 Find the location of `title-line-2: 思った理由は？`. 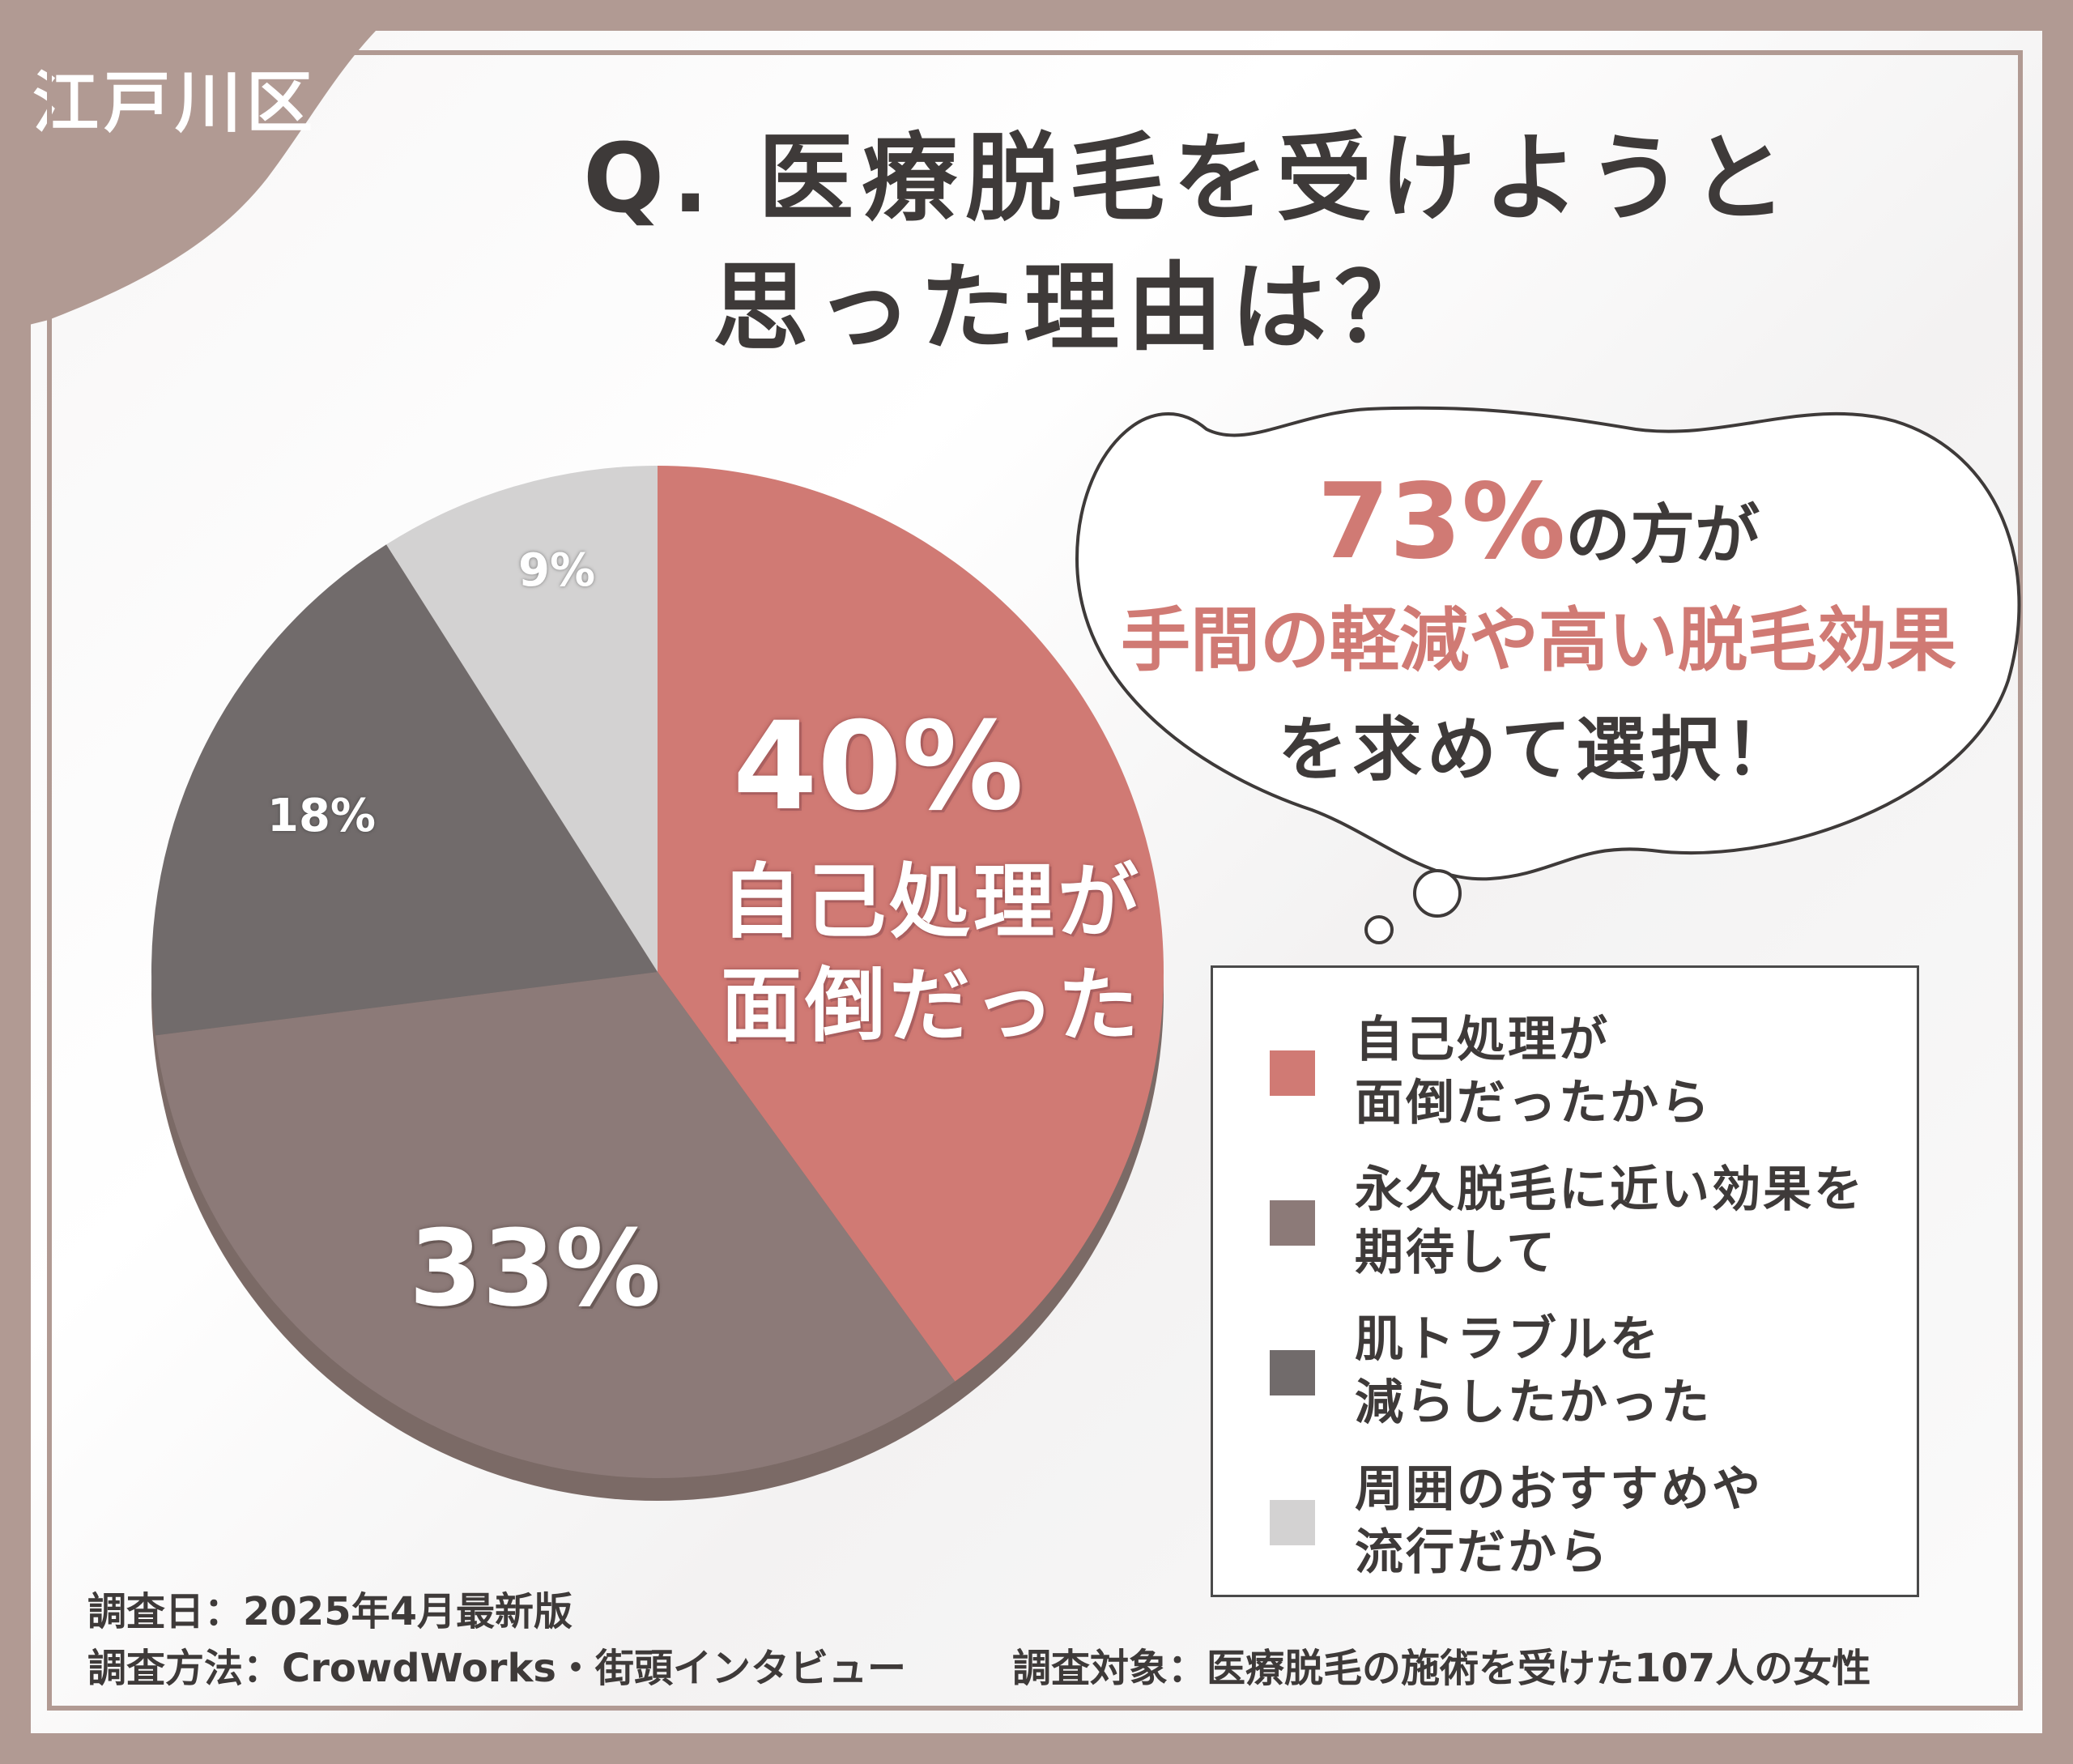

title-line-2: 思った理由は？ is located at coordinates (1076, 308).